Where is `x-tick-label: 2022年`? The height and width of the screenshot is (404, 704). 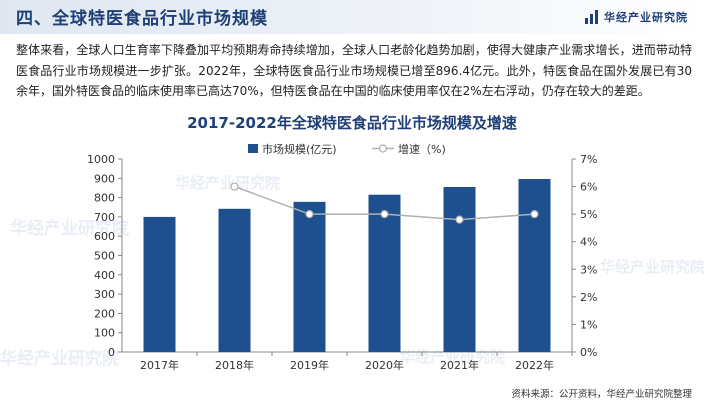
x-tick-label: 2022年 is located at coordinates (534, 365).